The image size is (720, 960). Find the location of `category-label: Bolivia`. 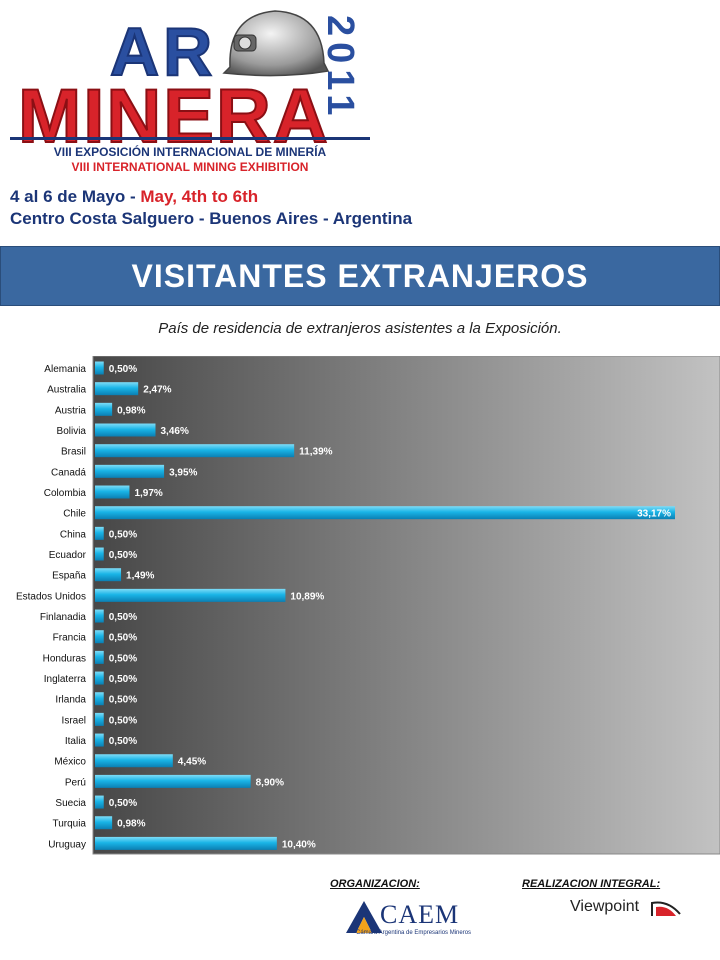

category-label: Bolivia is located at coordinates (72, 431).